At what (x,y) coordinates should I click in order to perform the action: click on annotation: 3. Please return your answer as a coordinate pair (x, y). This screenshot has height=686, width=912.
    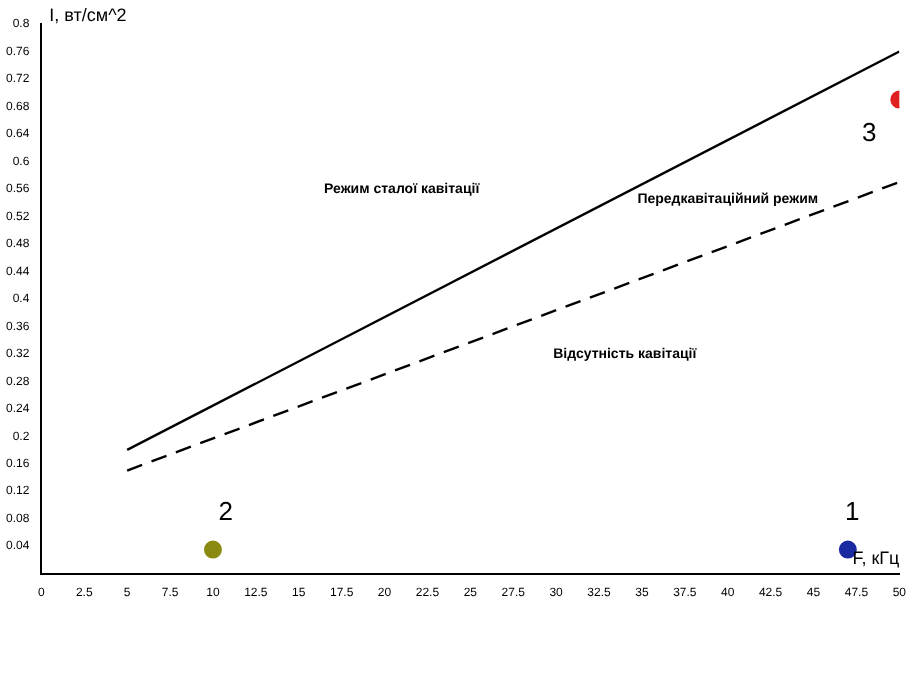
    Looking at the image, I should click on (869, 132).